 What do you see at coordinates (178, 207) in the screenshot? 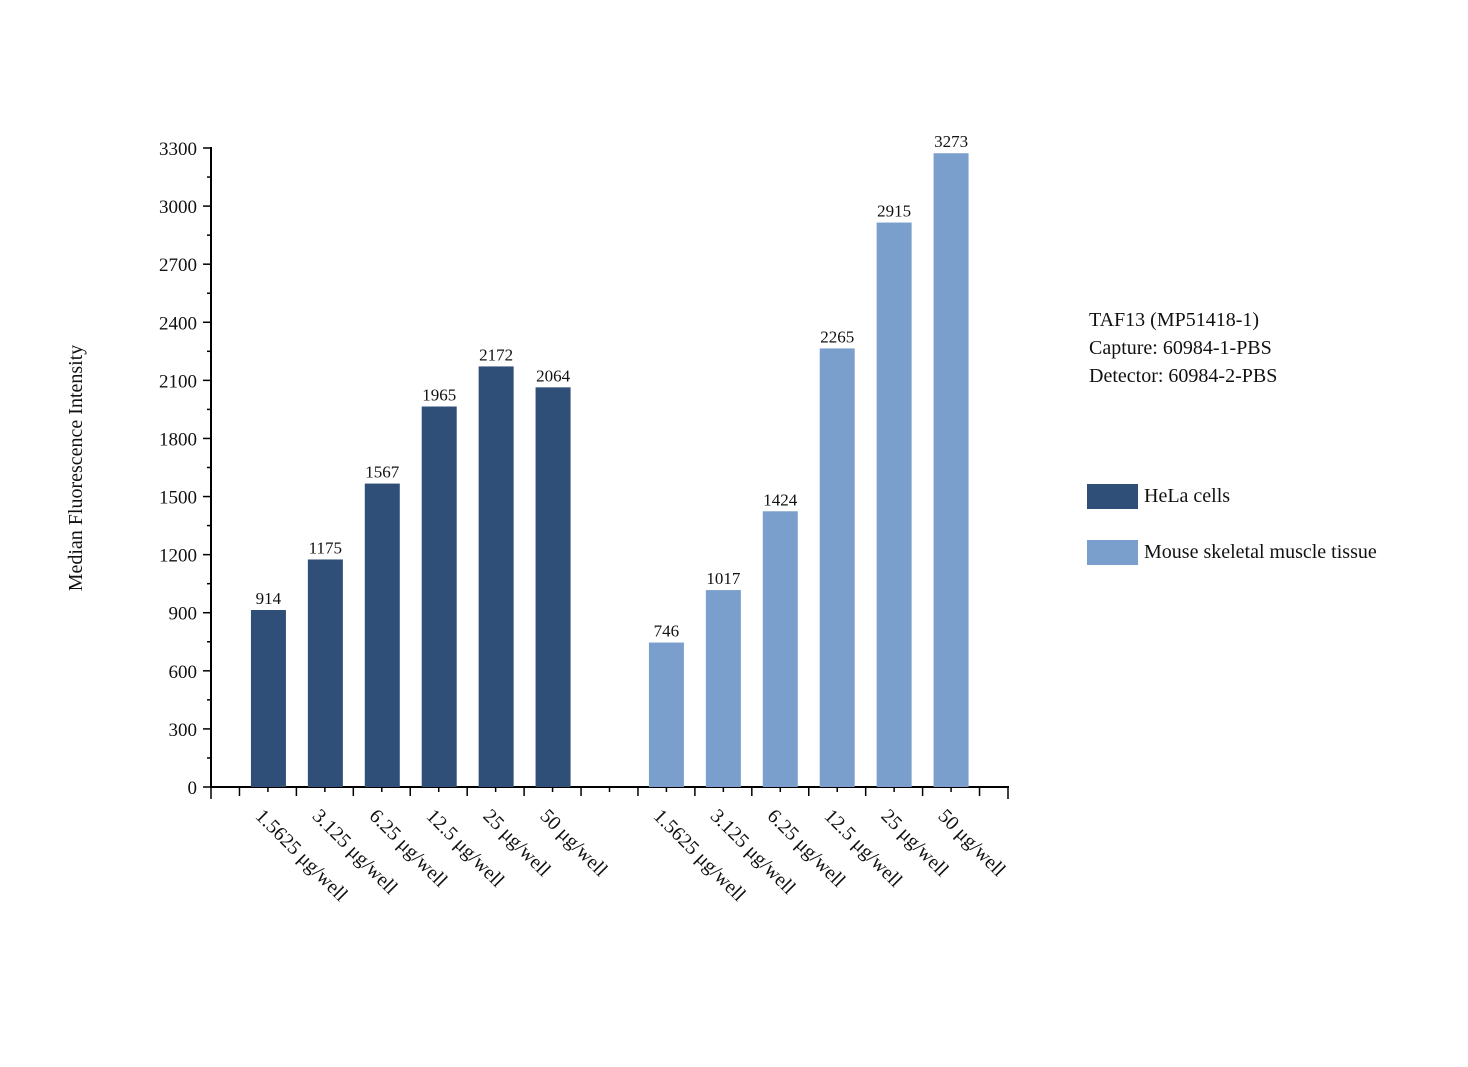
I see `y-tick-label: 3000` at bounding box center [178, 207].